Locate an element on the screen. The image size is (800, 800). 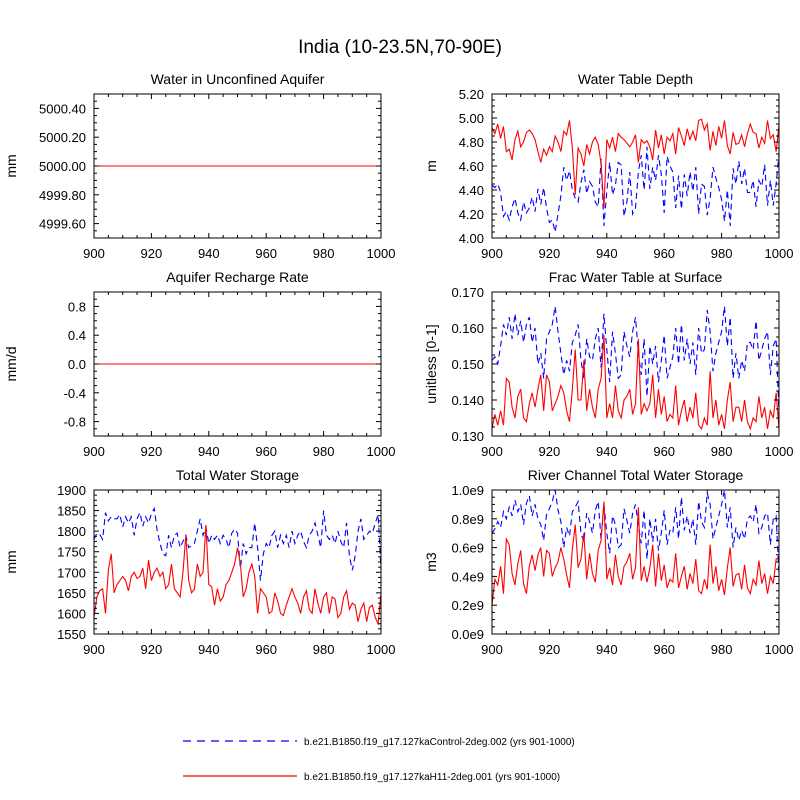
y-tick-label: 0.8 is located at coordinates (77, 306).